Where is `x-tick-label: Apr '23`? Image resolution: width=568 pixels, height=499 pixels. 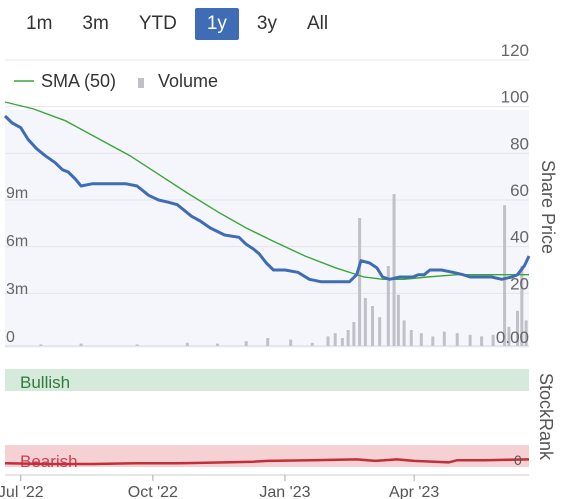
x-tick-label: Apr '23 is located at coordinates (414, 491).